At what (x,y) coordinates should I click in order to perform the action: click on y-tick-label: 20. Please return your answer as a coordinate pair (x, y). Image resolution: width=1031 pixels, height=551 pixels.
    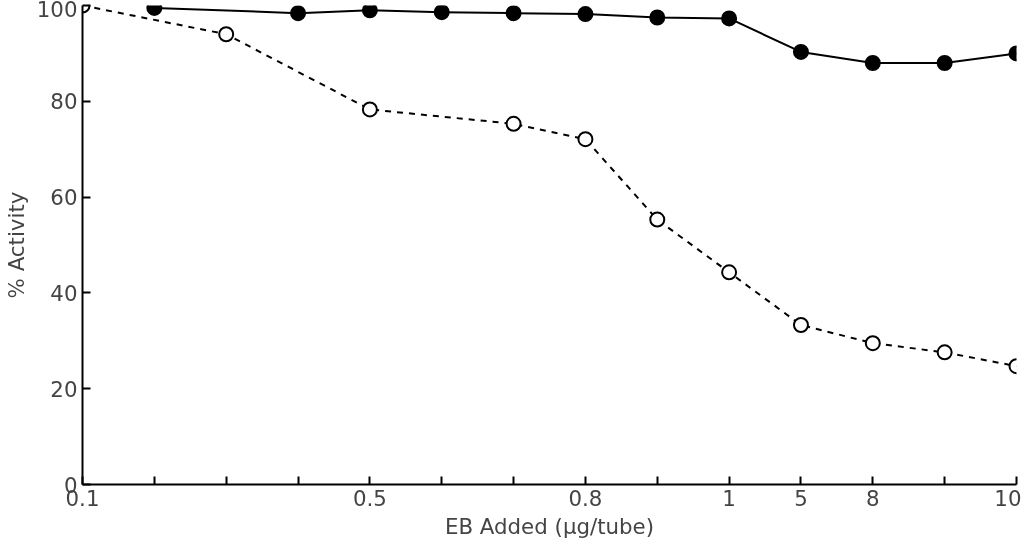
    Looking at the image, I should click on (64, 389).